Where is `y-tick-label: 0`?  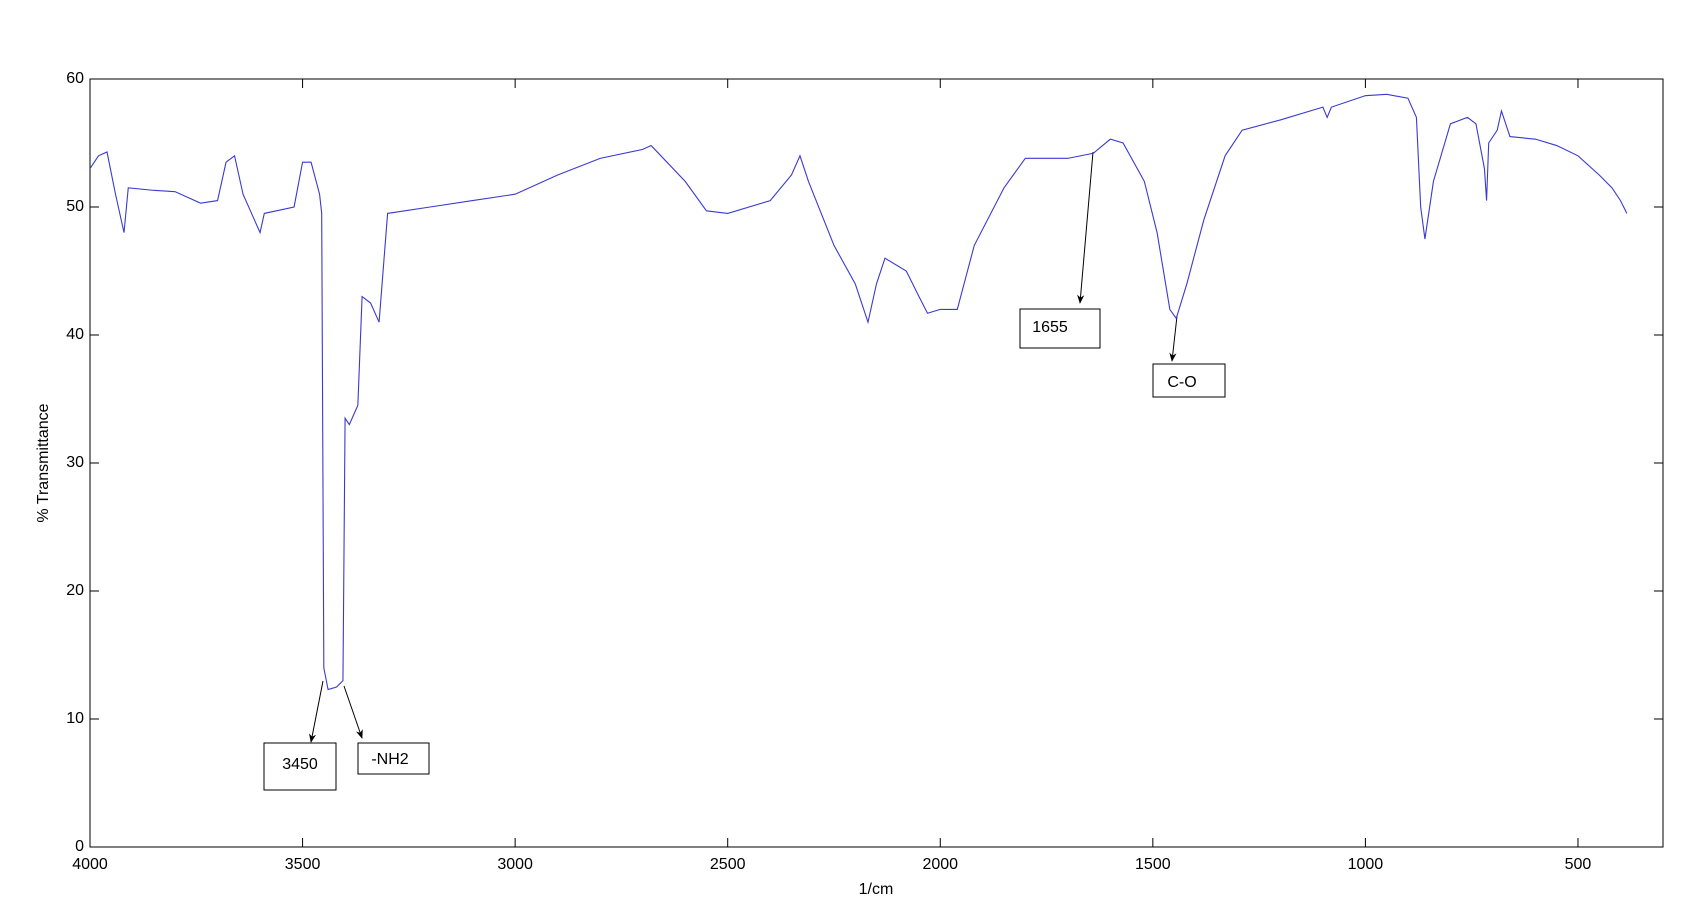
y-tick-label: 0 is located at coordinates (79, 846).